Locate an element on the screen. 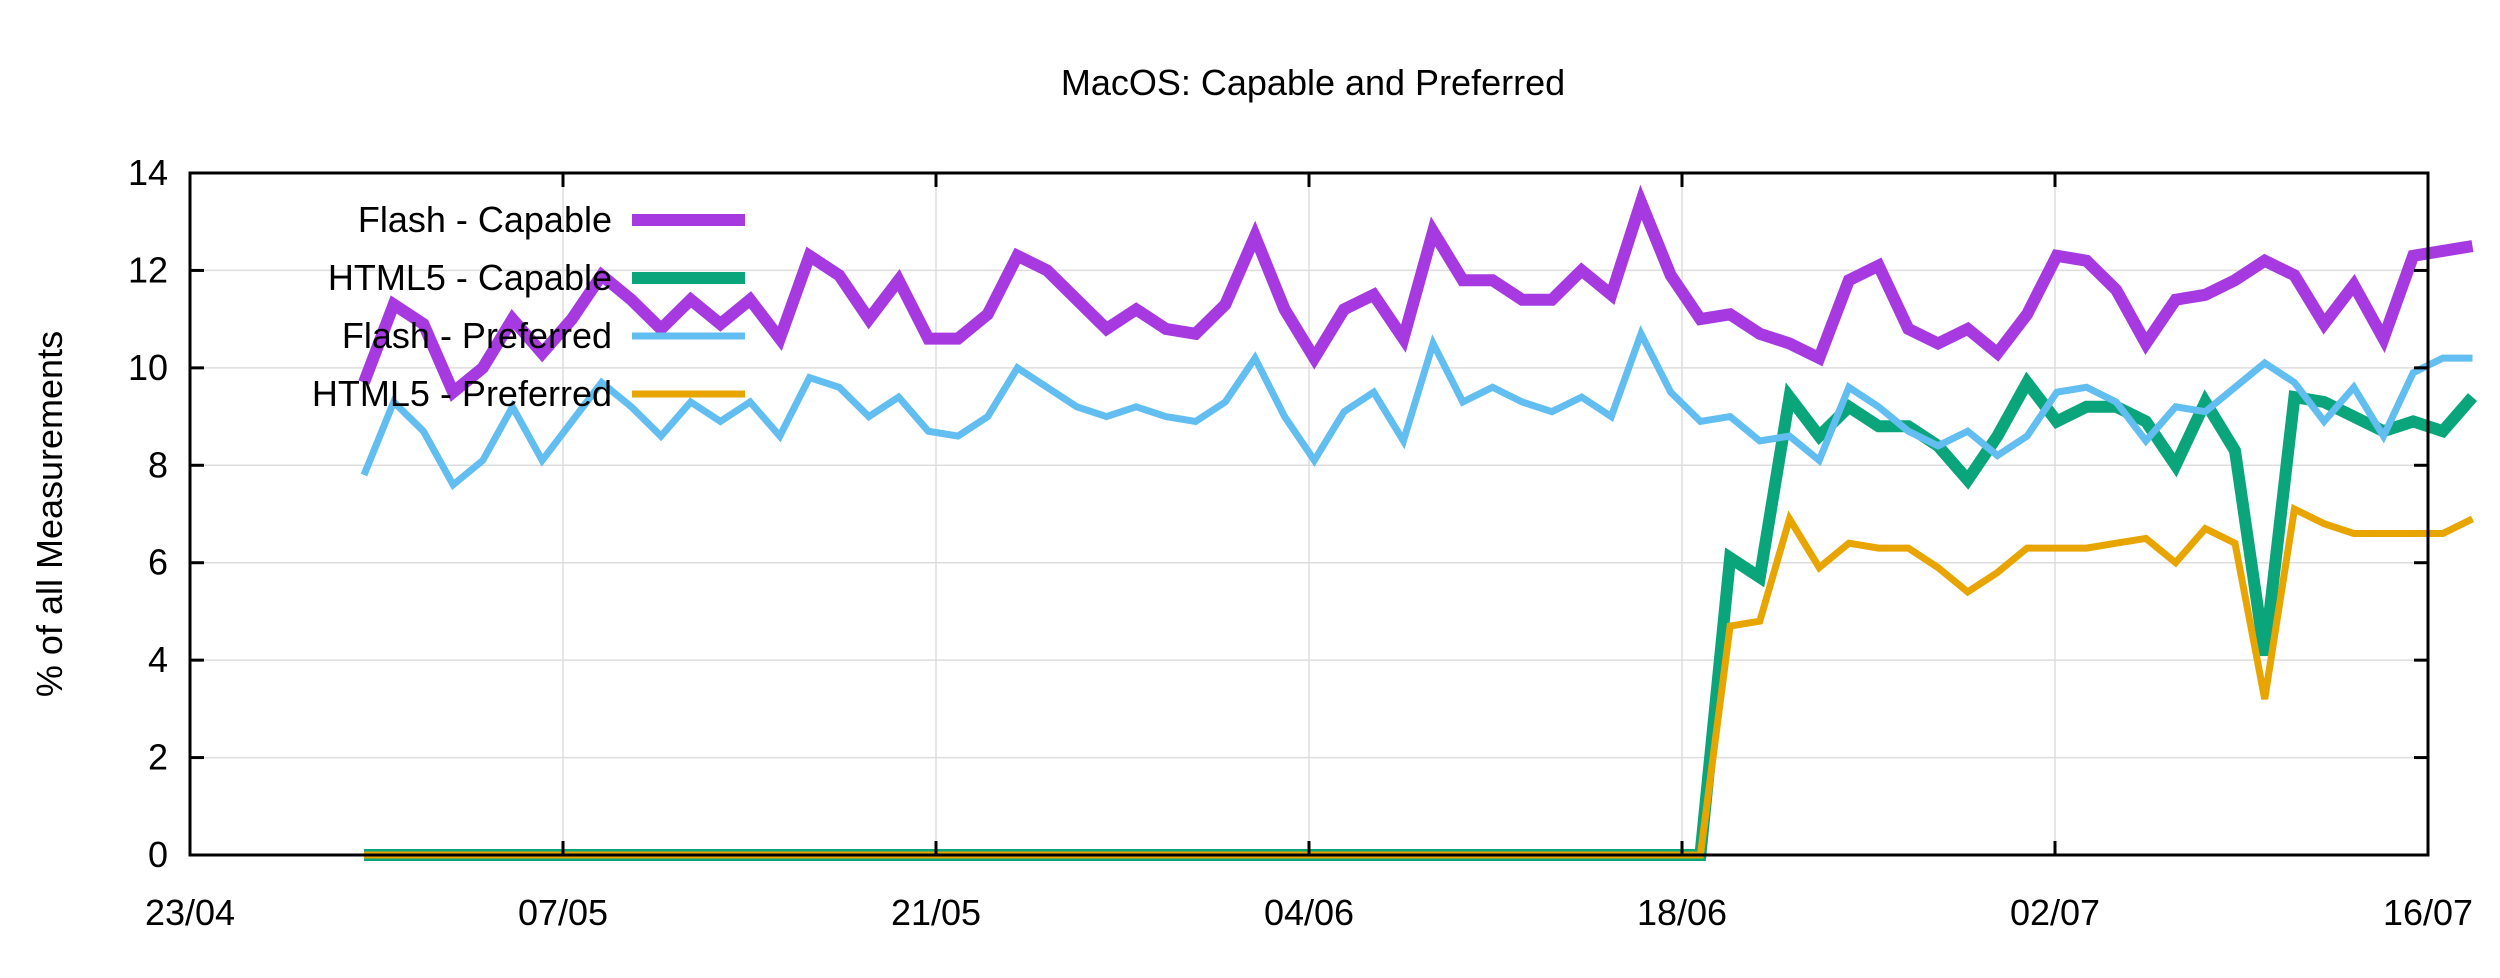 The image size is (2500, 978). y-axis-label: % of all Measurements is located at coordinates (49, 514).